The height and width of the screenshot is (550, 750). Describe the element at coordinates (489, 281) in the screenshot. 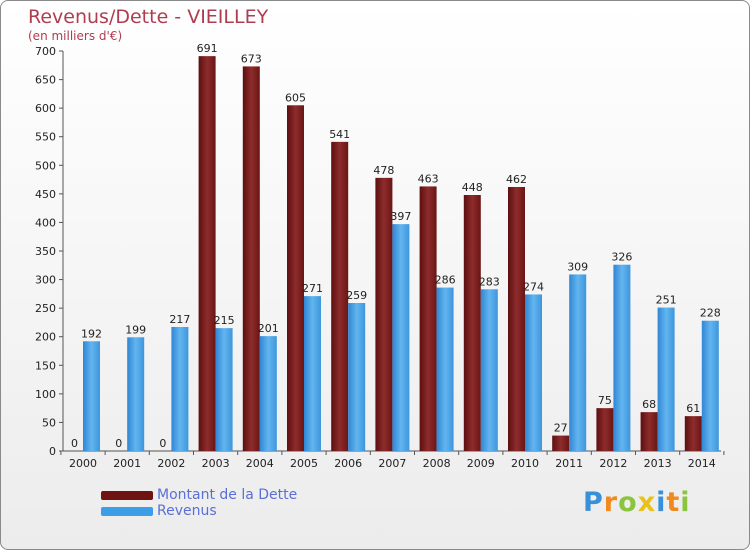

I see `data-label-revenus: 283` at that location.